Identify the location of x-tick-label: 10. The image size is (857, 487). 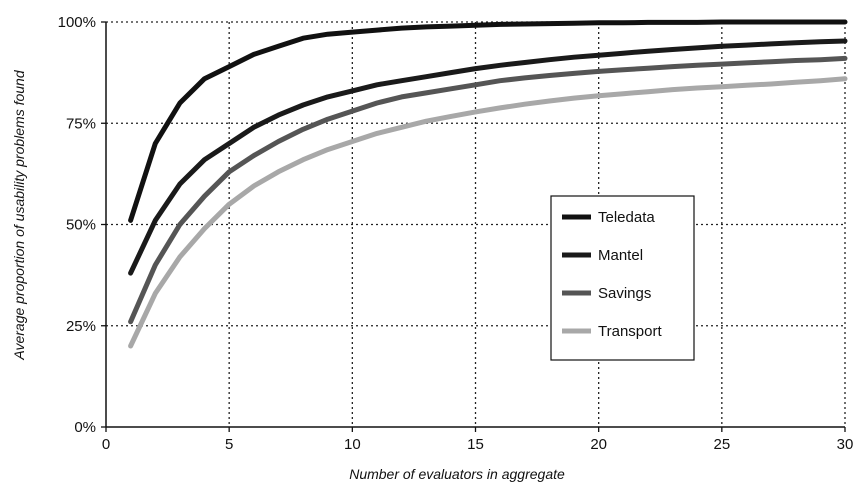
(352, 444).